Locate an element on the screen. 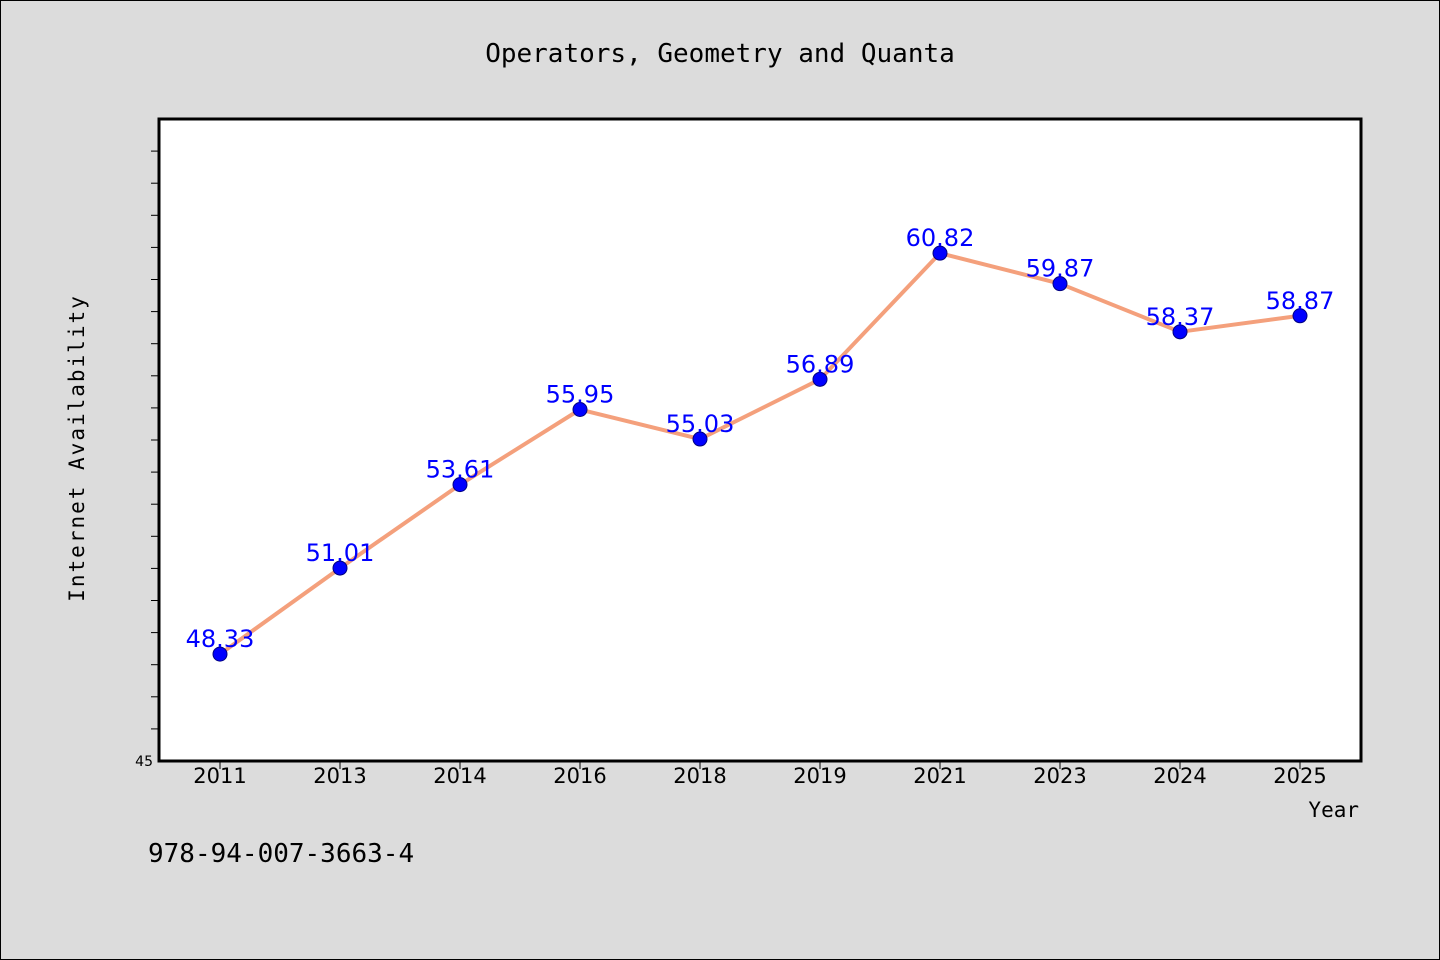 The width and height of the screenshot is (1440, 960). x-tick-label: 2014 is located at coordinates (459, 776).